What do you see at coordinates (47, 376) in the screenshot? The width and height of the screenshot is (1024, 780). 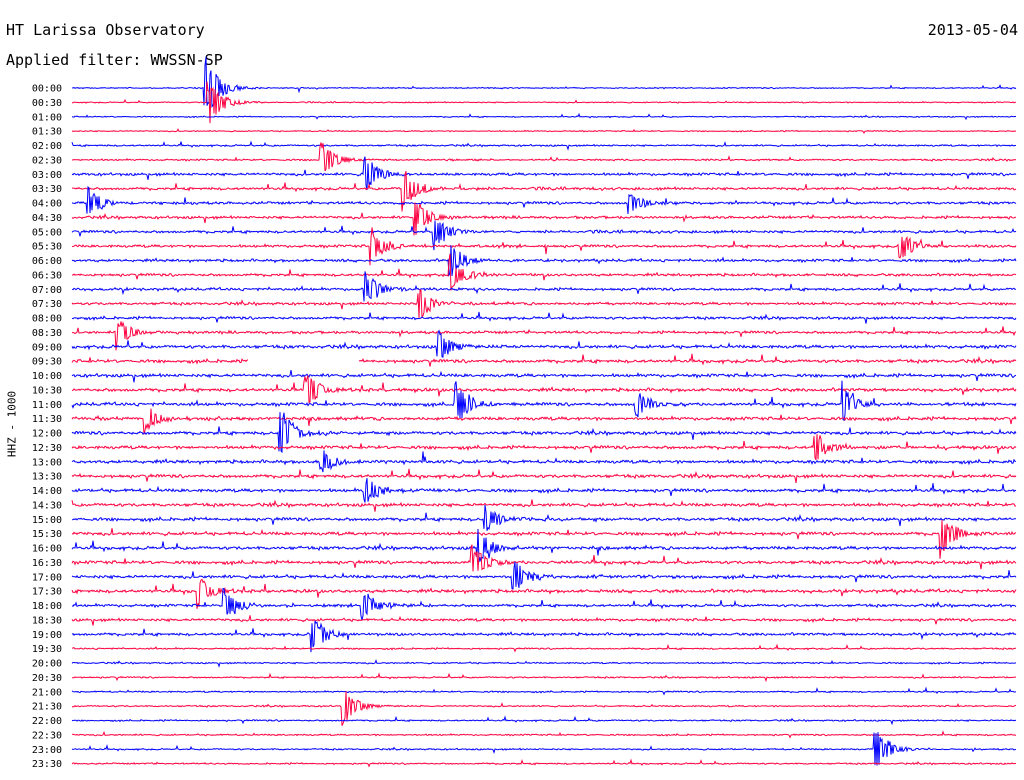 I see `trace-time-label: 10:00` at bounding box center [47, 376].